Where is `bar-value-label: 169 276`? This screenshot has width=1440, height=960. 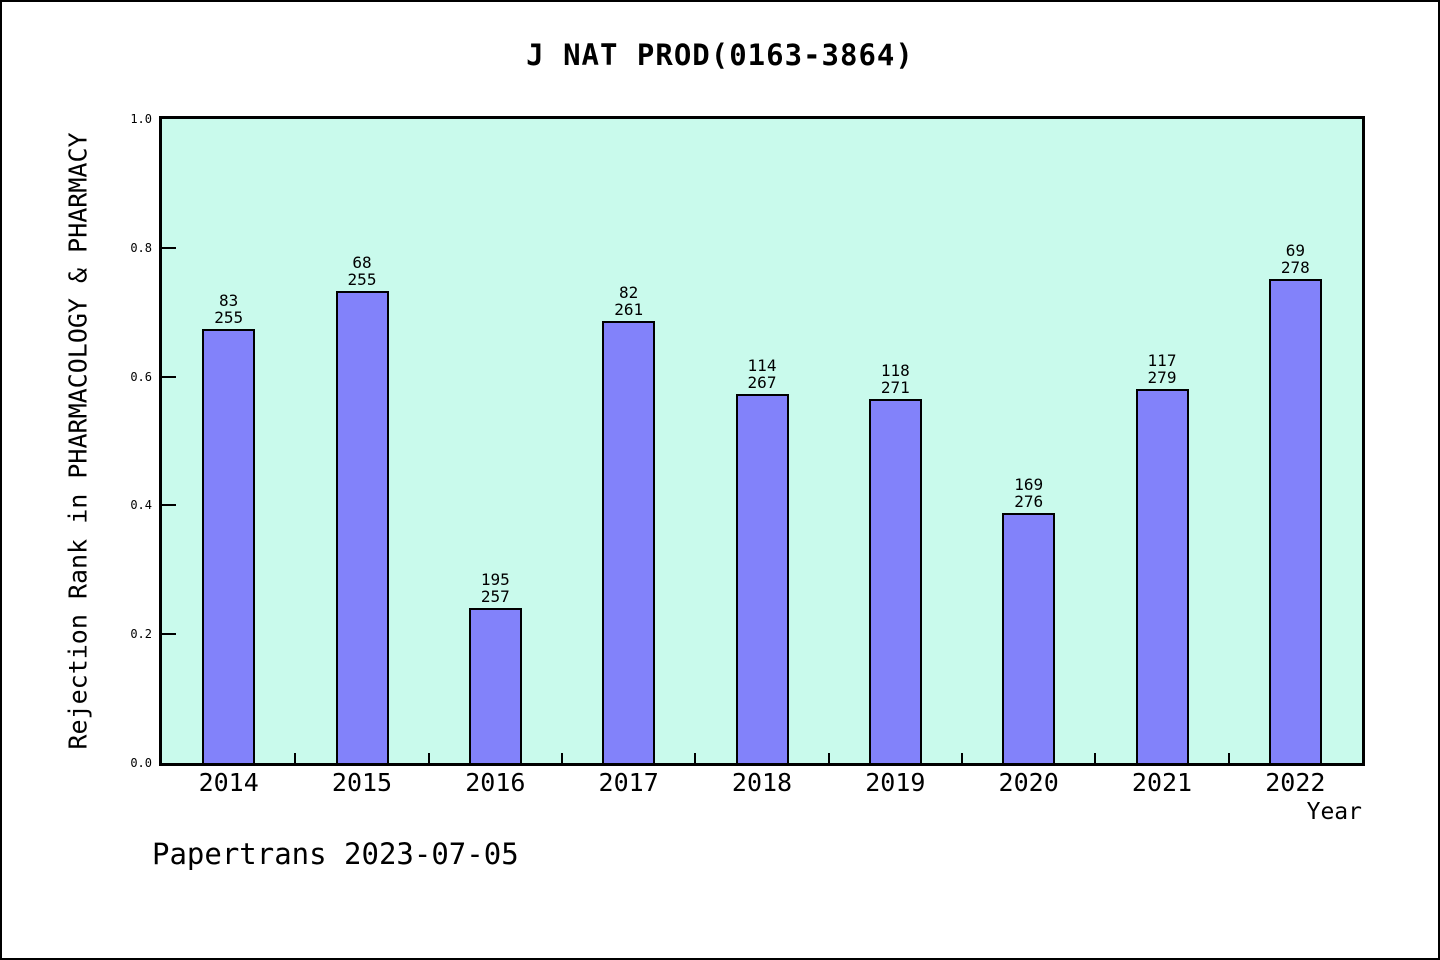 bar-value-label: 169 276 is located at coordinates (1029, 493).